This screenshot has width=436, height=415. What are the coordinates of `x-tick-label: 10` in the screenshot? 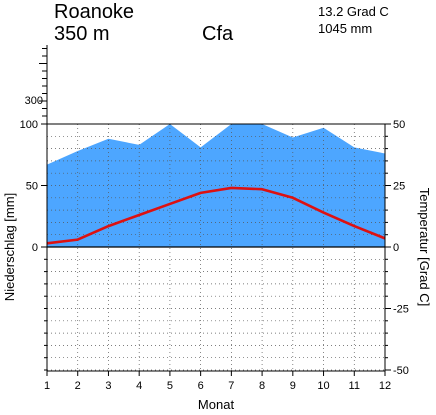 It's located at (323, 386).